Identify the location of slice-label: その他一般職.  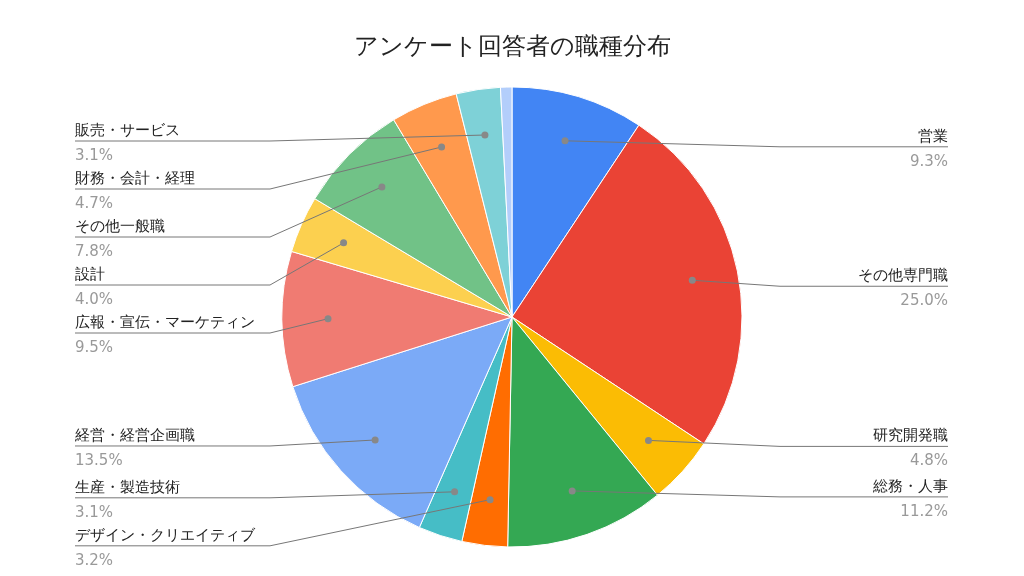
(120, 226).